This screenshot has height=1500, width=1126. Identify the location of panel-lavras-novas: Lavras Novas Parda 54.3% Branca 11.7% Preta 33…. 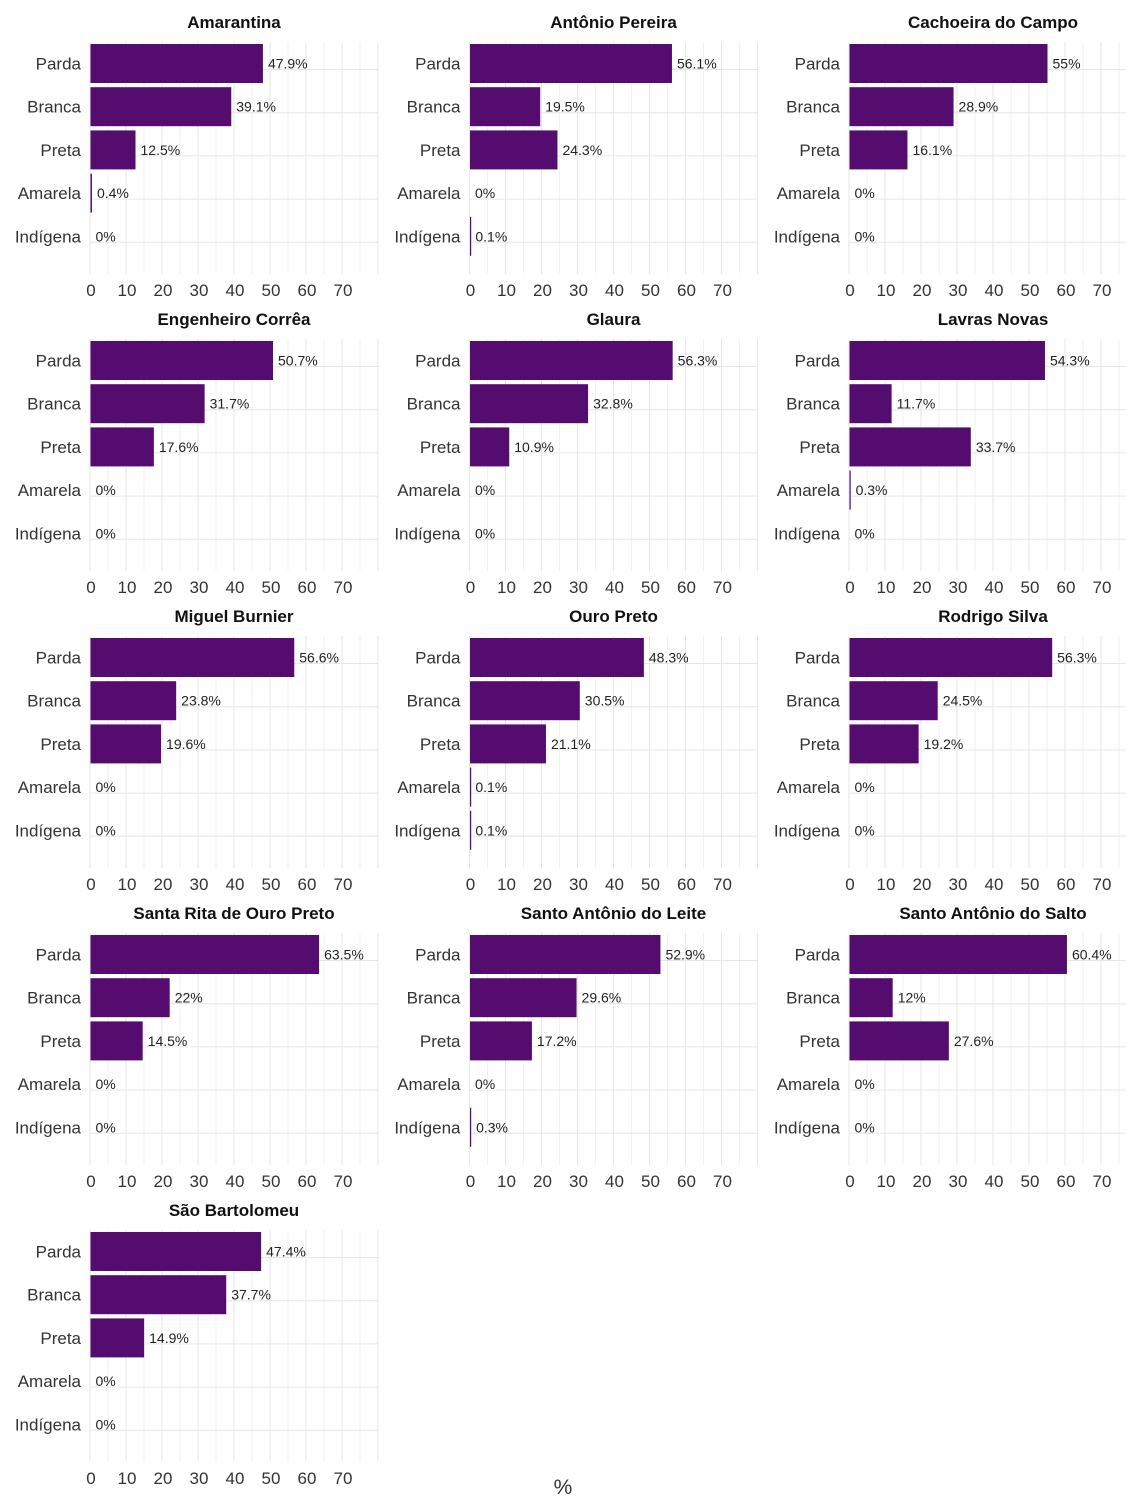
(950, 453).